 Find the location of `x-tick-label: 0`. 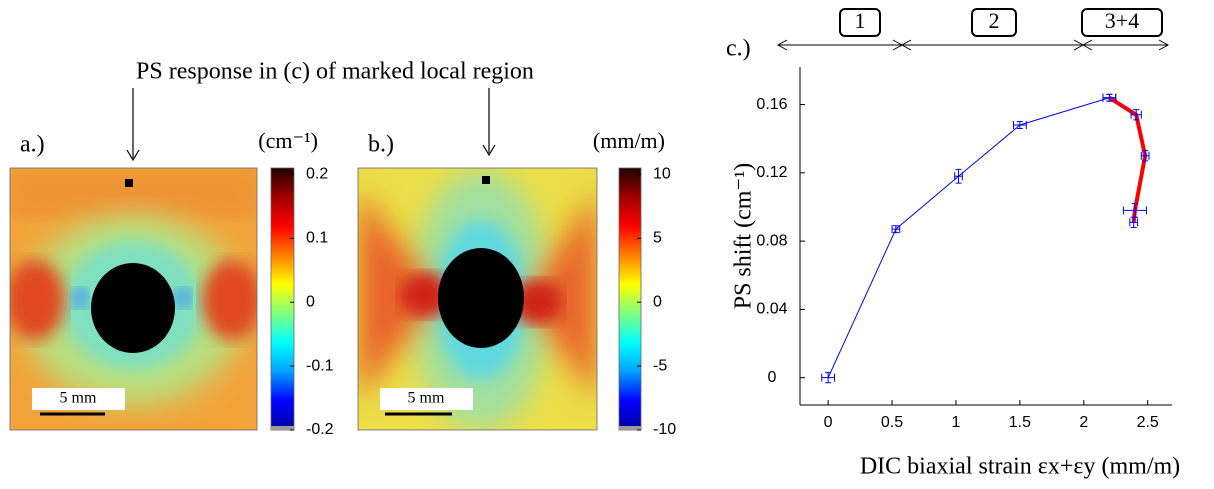

x-tick-label: 0 is located at coordinates (828, 422).